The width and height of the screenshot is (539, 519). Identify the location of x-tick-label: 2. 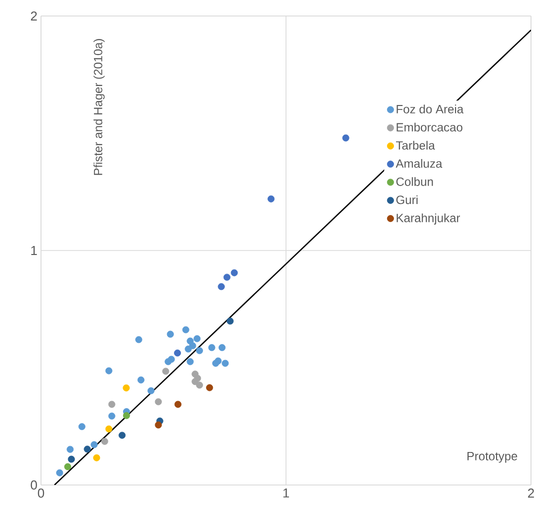
(531, 493).